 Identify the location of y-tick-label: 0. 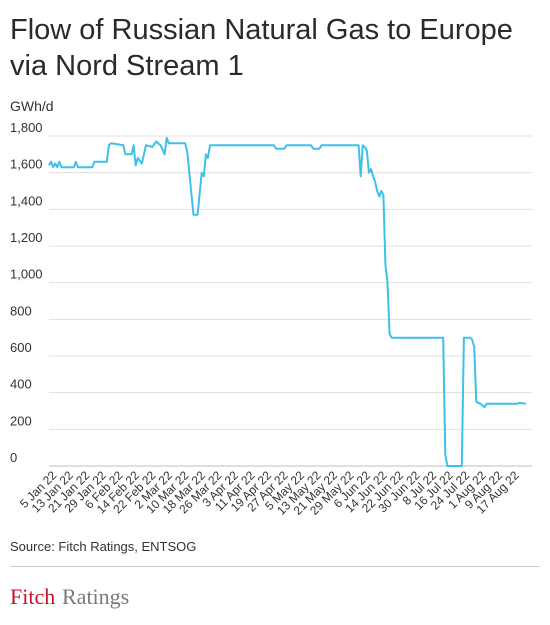
(13, 457).